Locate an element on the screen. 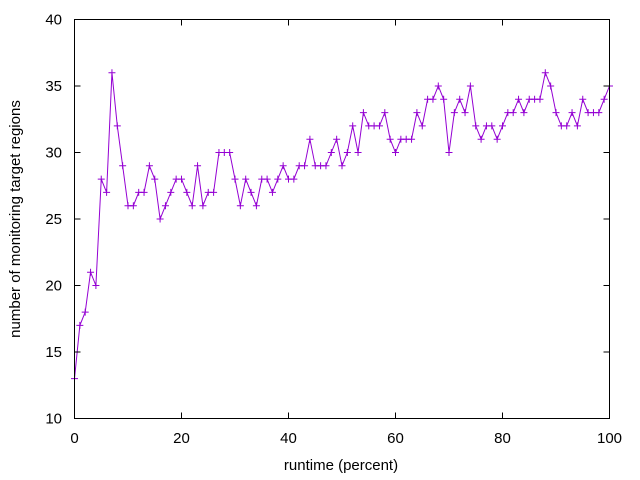  x-tick-label: 20 is located at coordinates (181, 438).